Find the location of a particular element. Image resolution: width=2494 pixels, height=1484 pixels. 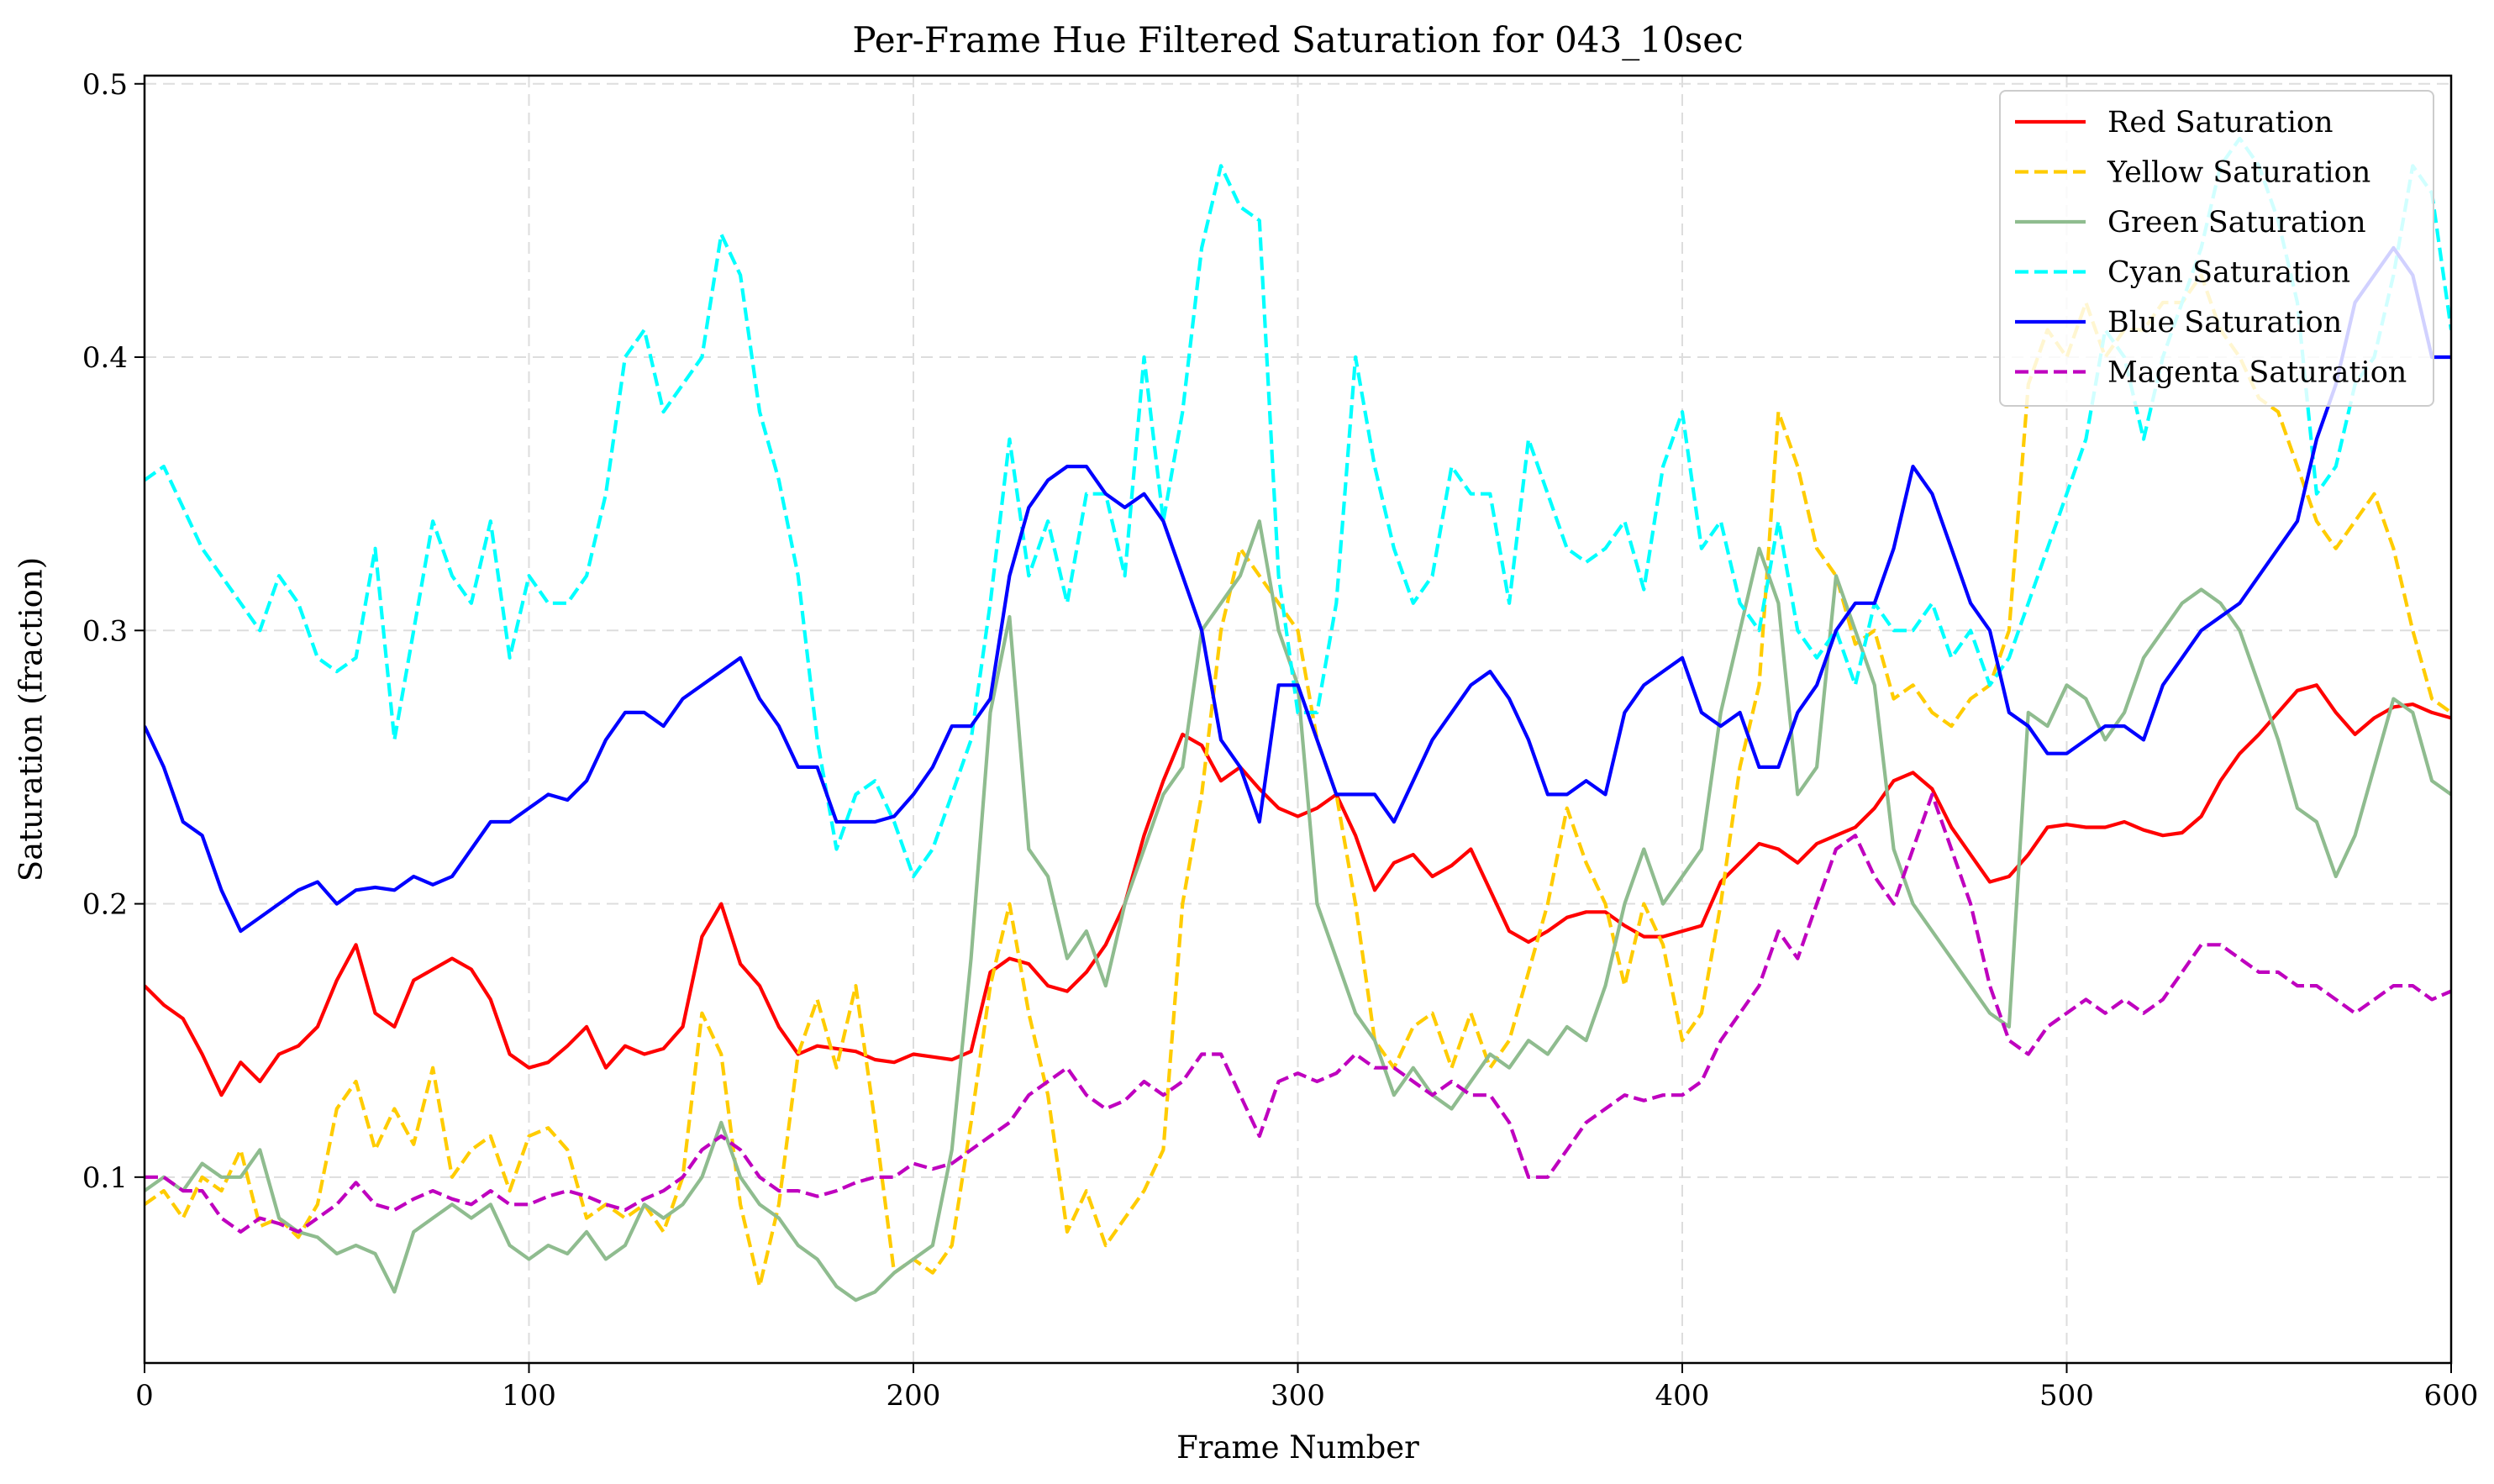

y-tick-label: 0.2 is located at coordinates (105, 905).